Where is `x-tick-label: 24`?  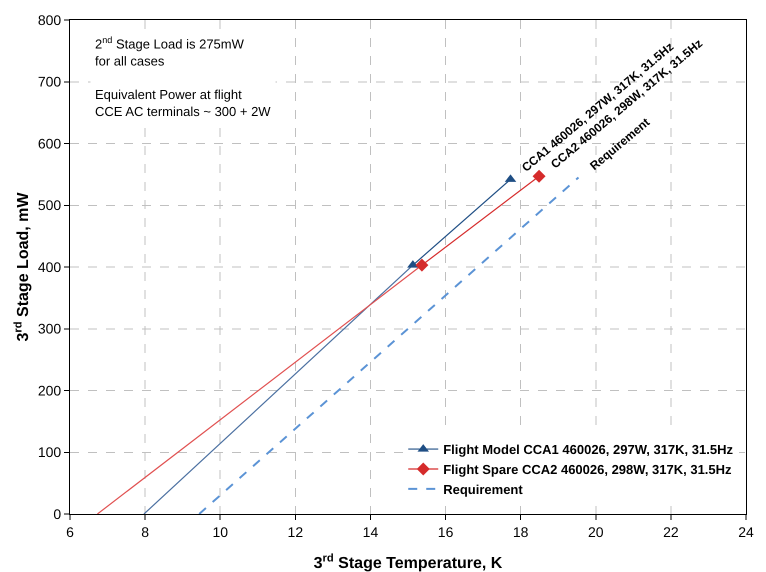 x-tick-label: 24 is located at coordinates (746, 532).